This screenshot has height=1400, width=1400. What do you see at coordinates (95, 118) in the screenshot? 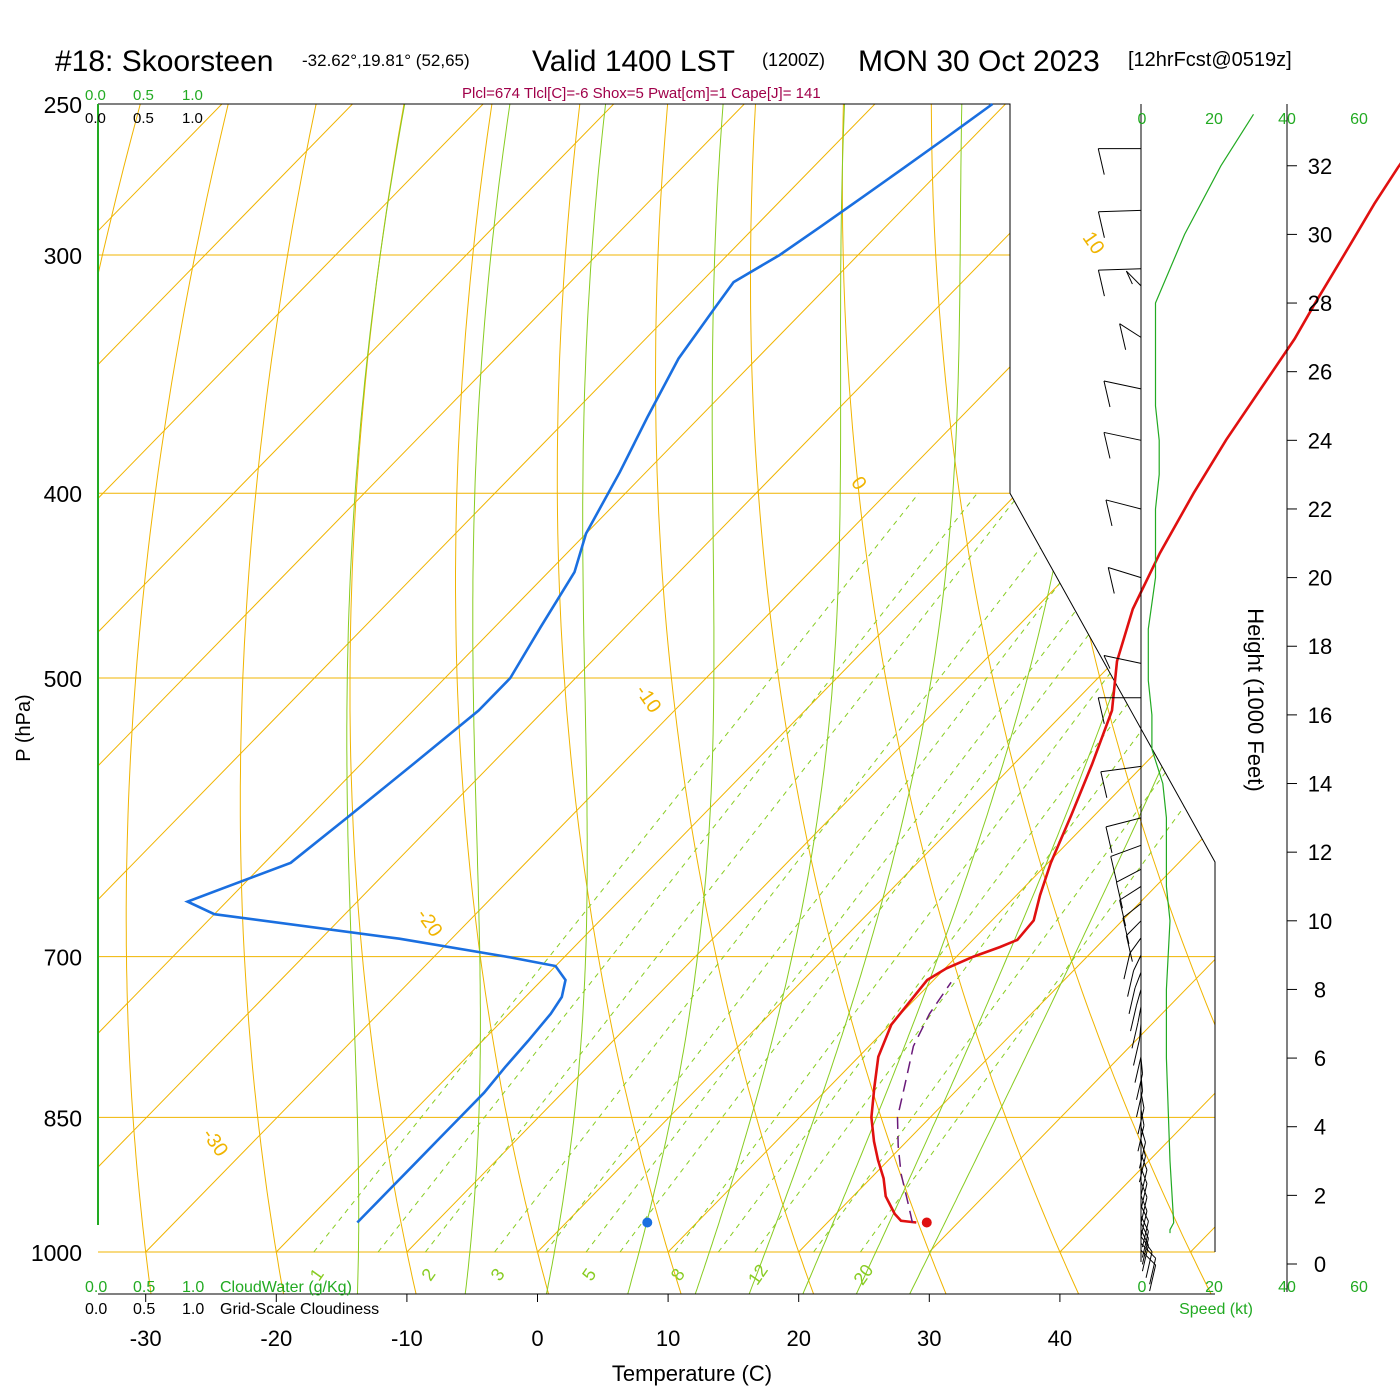
I see `cloud-top-black-0: 0.0` at bounding box center [95, 118].